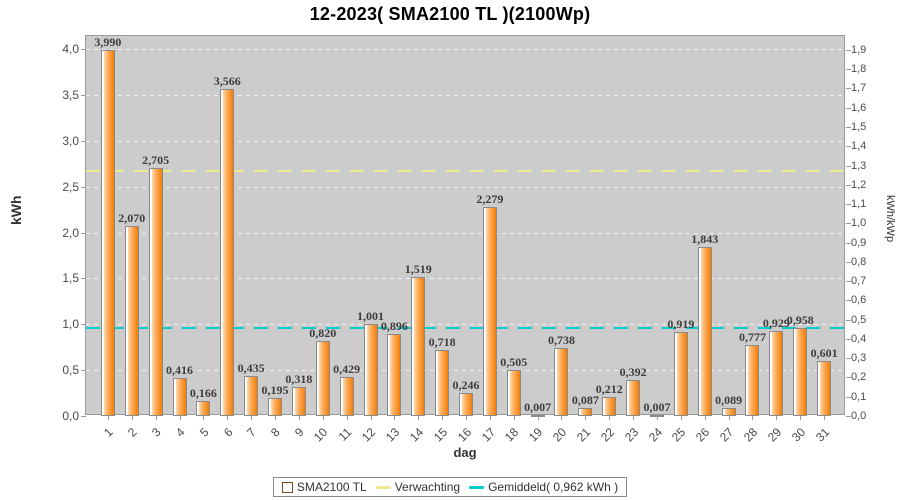 This screenshot has width=900, height=500. What do you see at coordinates (583, 435) in the screenshot?
I see `x-axis-tick-label: 21` at bounding box center [583, 435].